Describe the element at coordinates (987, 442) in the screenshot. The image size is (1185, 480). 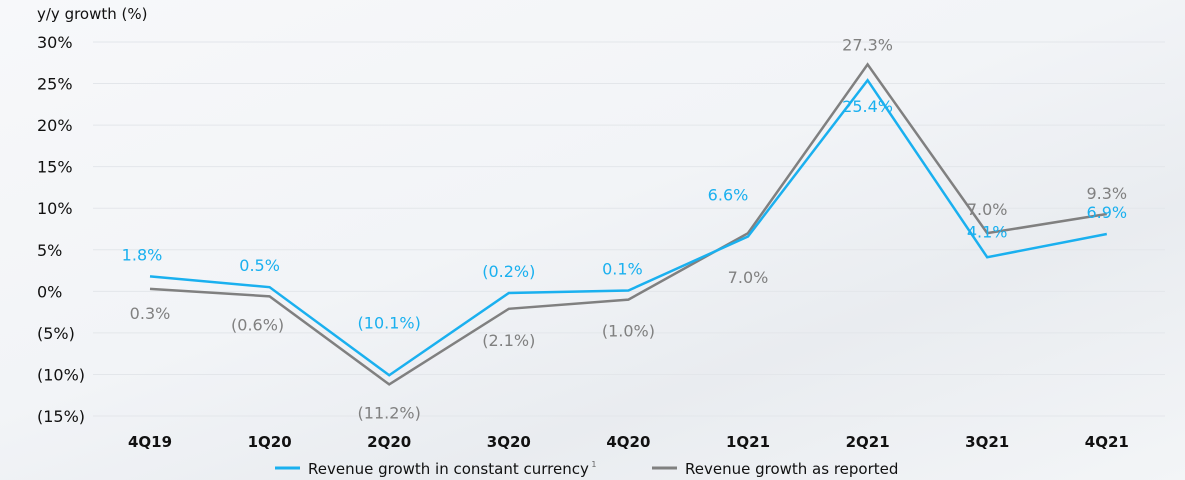
I see `x-tick-label: 3Q21` at that location.